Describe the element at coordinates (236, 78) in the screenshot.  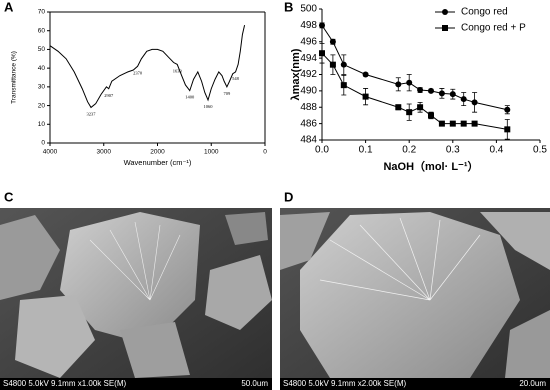
I see `annotation: 548` at that location.